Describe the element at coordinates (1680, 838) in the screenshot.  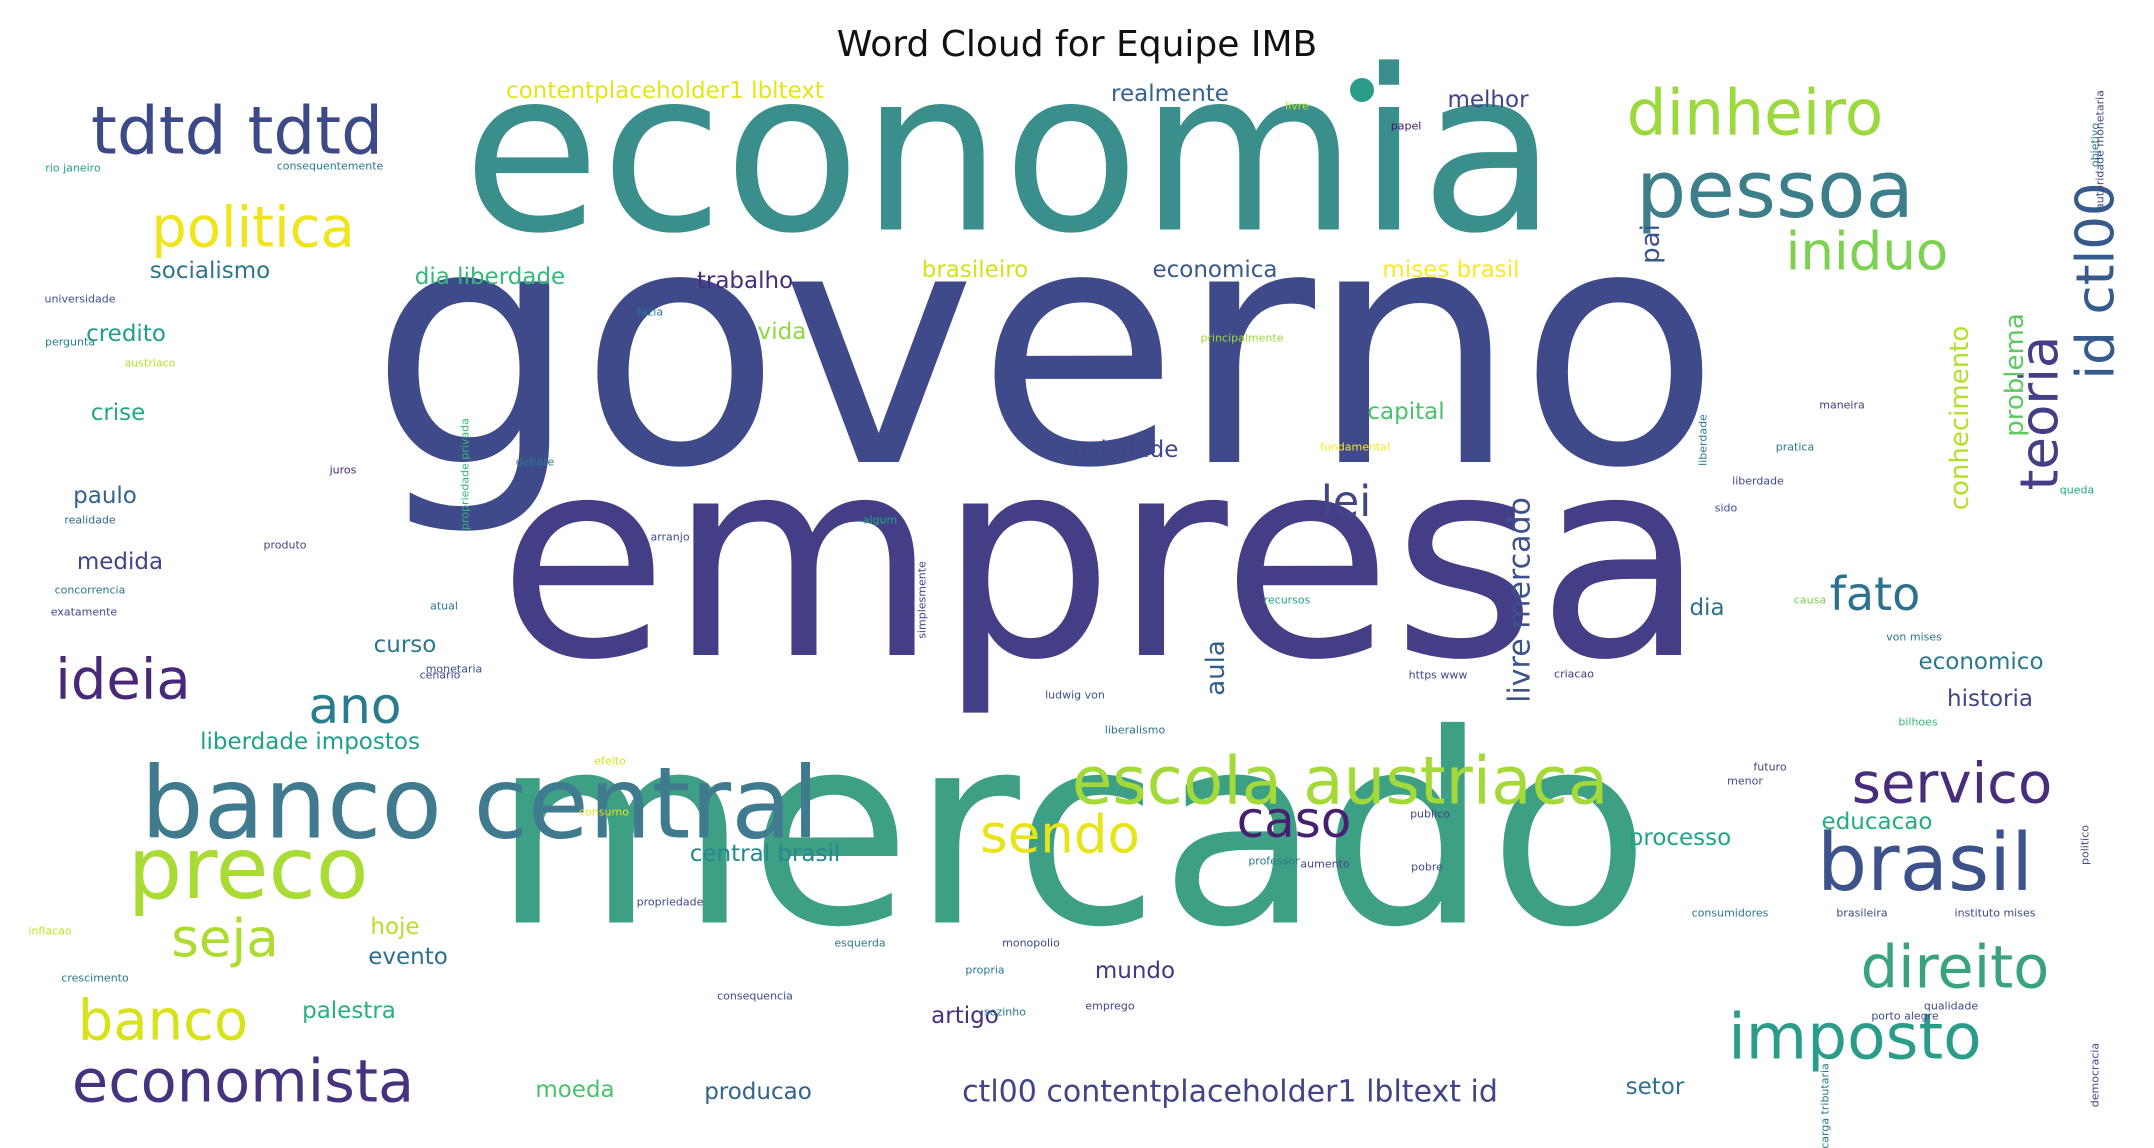
I see `word-processo: processo` at that location.